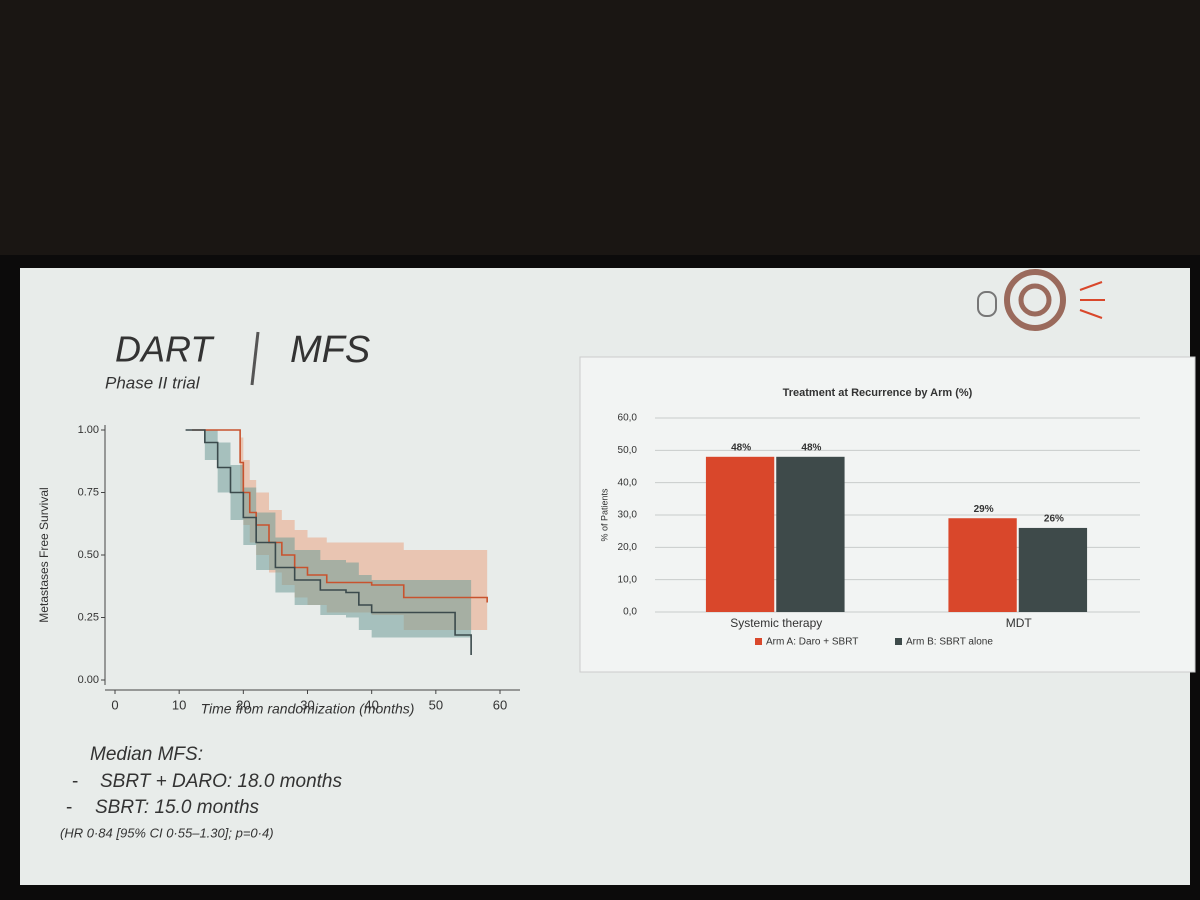 The height and width of the screenshot is (900, 1200). Describe the element at coordinates (153, 382) in the screenshot. I see `slide-subtitle: Phase II trial` at that location.